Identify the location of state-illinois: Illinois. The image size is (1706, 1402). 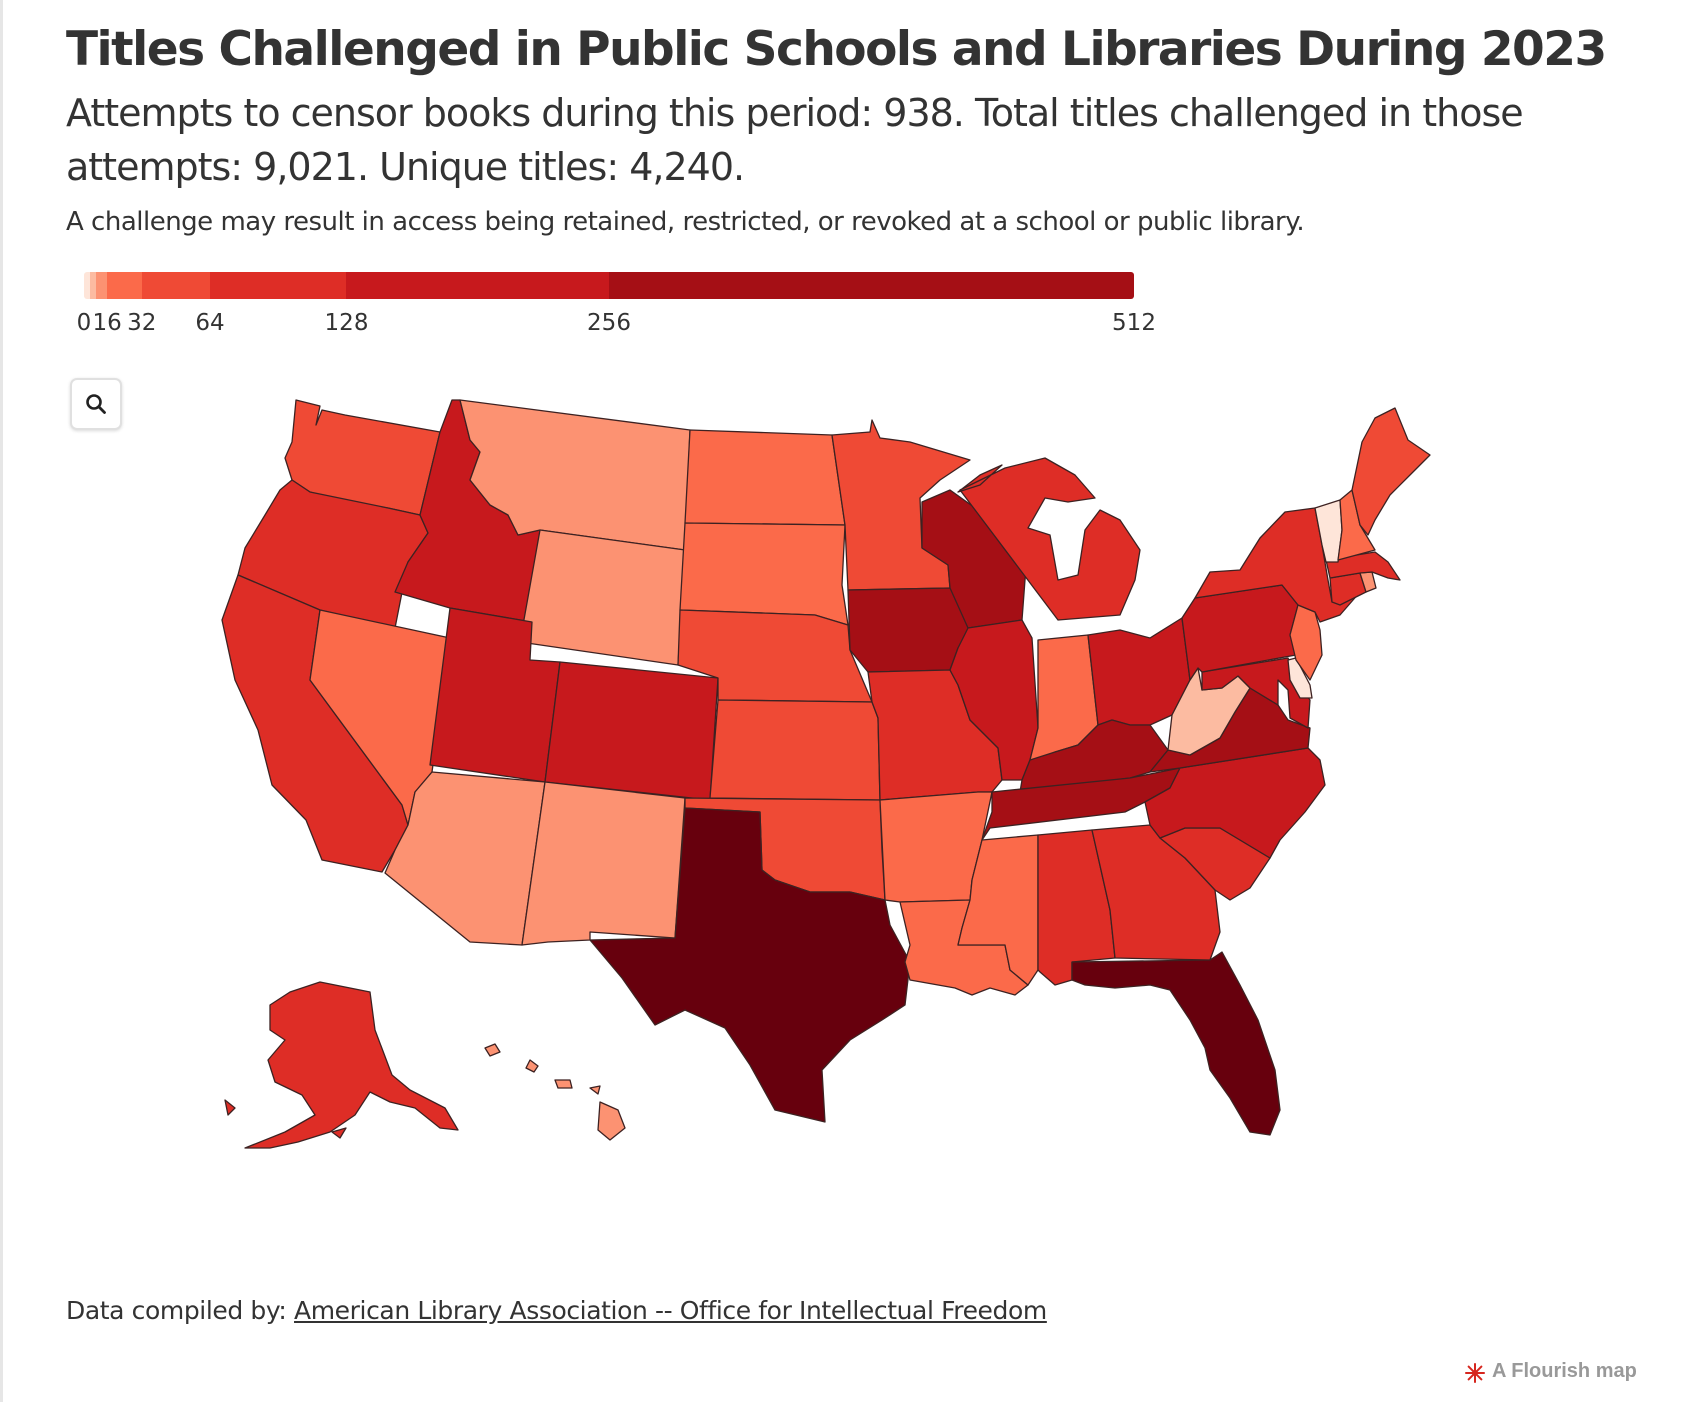
(994, 700).